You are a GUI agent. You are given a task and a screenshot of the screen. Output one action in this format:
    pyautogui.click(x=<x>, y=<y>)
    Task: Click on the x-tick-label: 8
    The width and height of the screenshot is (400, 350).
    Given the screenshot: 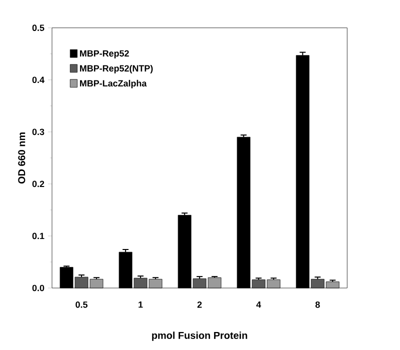 What is the action you would take?
    pyautogui.click(x=317, y=304)
    